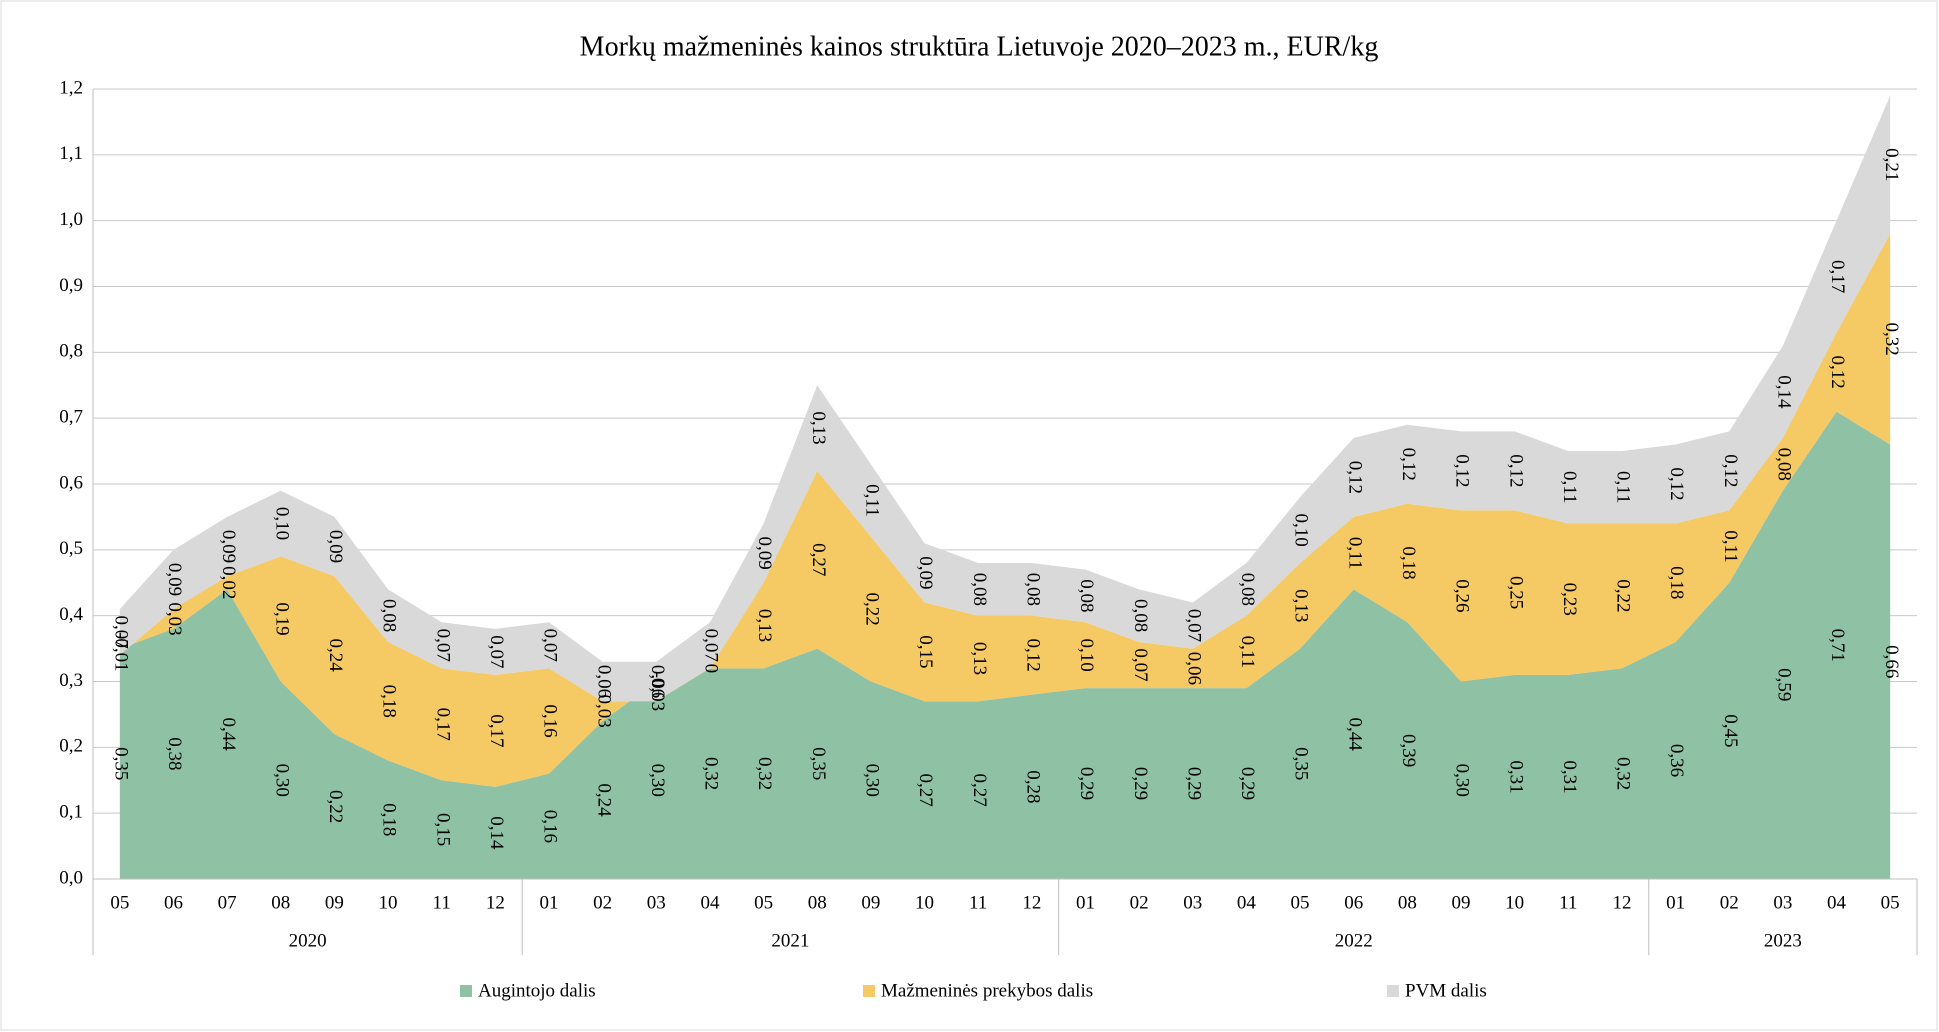 This screenshot has width=1939, height=1032. What do you see at coordinates (71, 877) in the screenshot?
I see `y-tick-label: 0,0` at bounding box center [71, 877].